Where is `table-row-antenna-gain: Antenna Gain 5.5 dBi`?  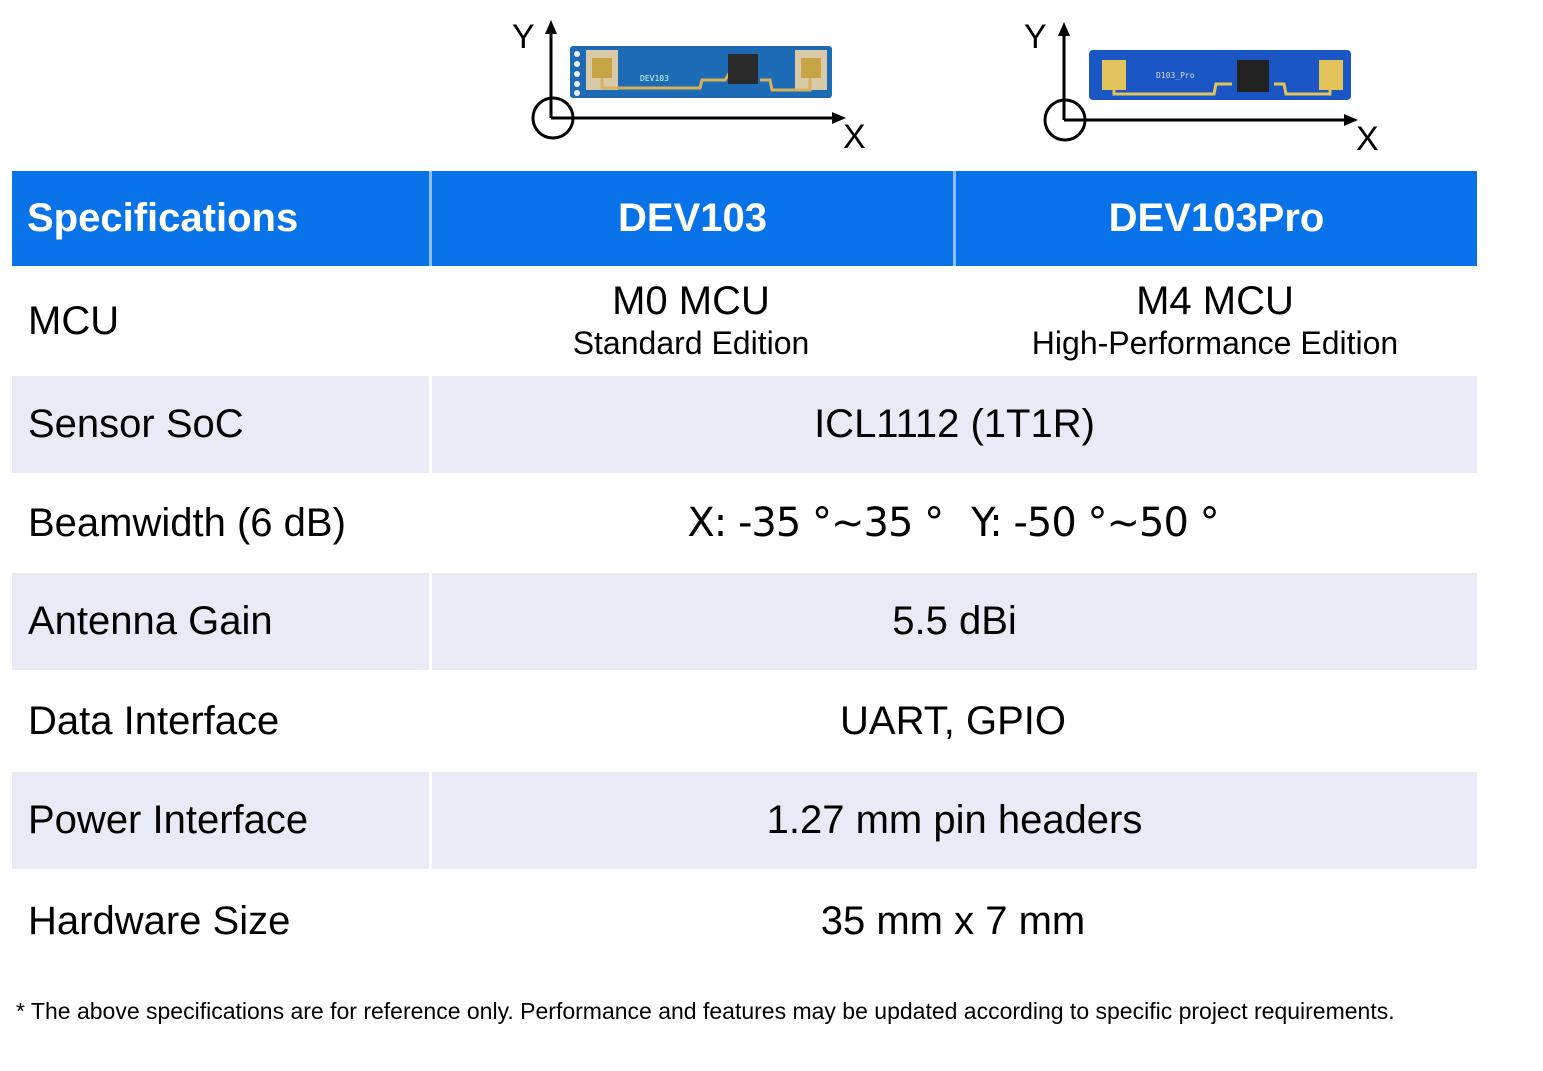 table-row-antenna-gain: Antenna Gain 5.5 dBi is located at coordinates (744, 621).